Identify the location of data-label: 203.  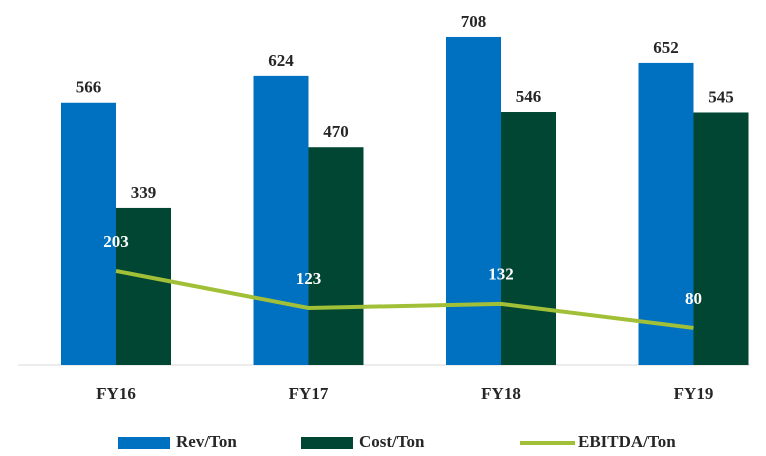
(116, 241).